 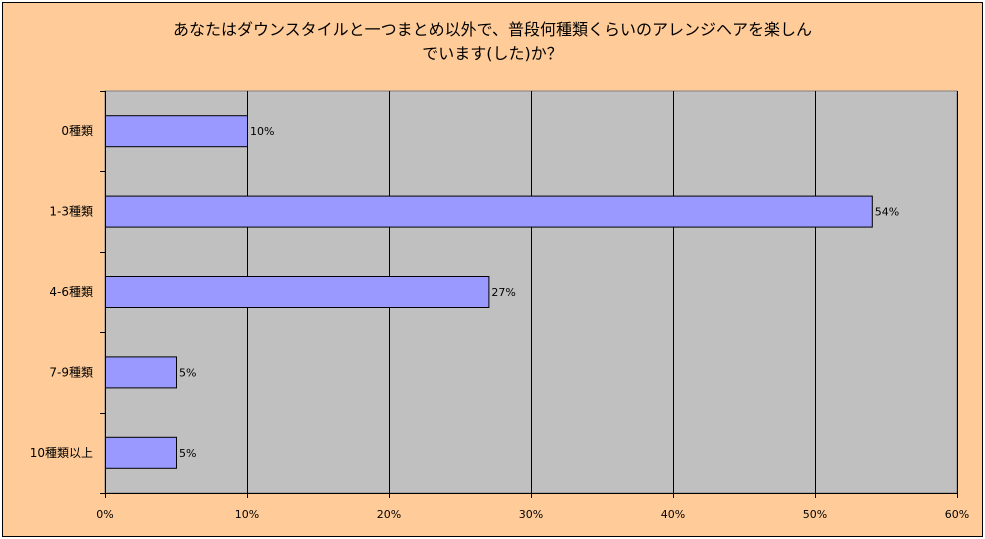 I want to click on chart-title-line-1: あなたはダウンスタイルと一つまとめ以外で、普段何種類くらいのアレンジヘアを楽しん, so click(x=492, y=29).